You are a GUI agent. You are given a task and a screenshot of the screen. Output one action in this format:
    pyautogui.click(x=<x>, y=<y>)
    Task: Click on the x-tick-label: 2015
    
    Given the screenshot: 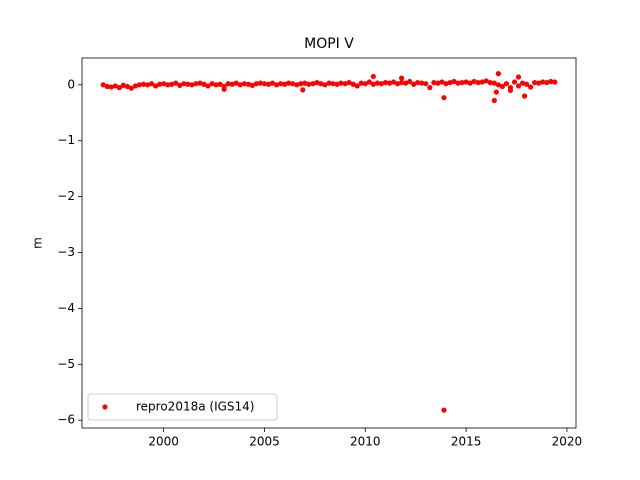 What is the action you would take?
    pyautogui.click(x=466, y=442)
    